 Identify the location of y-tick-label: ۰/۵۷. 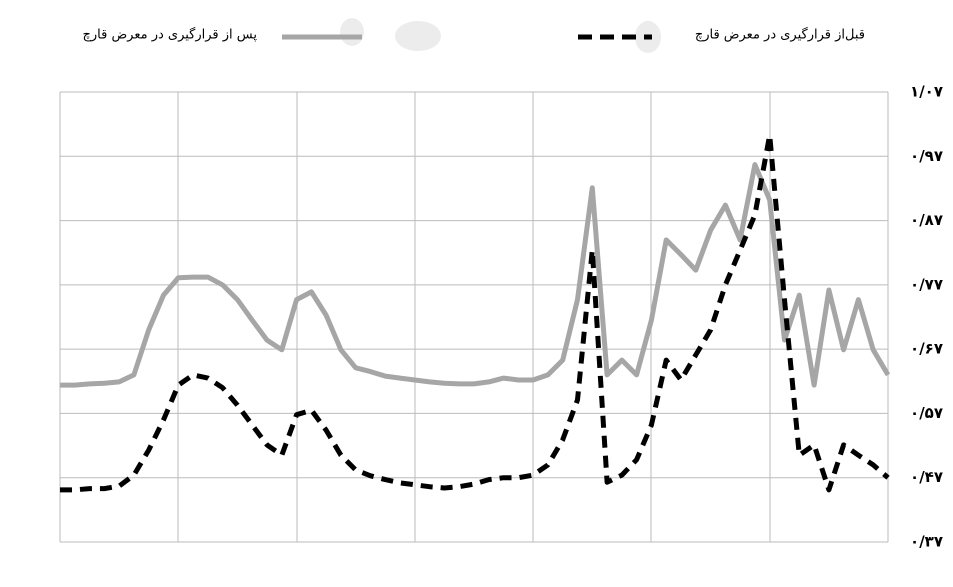
(926, 413).